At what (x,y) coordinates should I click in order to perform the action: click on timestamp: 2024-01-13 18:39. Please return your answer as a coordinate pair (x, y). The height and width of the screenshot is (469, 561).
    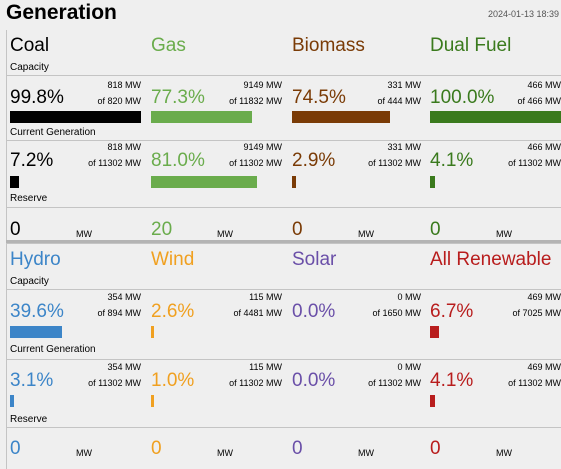
    Looking at the image, I should click on (523, 14).